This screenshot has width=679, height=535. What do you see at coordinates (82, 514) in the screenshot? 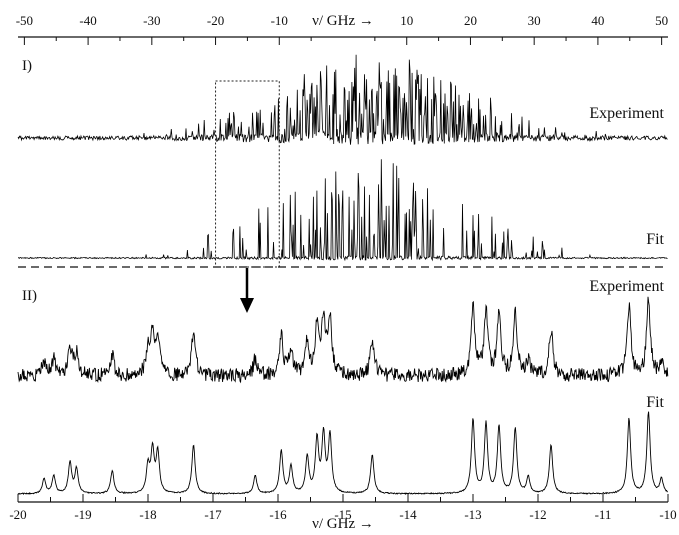
I see `bottom-axis-tick-label: -19` at bounding box center [82, 514].